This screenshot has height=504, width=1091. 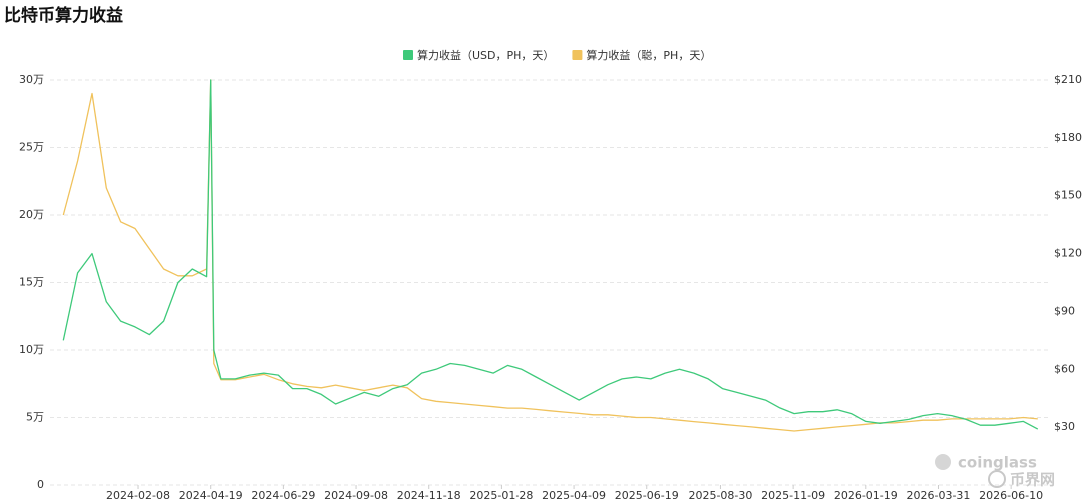 I want to click on x-tick-label: 2024-04-19, so click(x=211, y=495).